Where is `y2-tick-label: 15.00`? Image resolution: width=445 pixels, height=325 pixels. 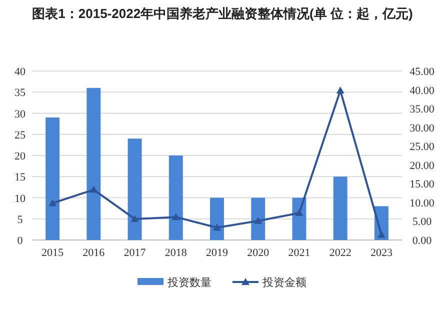 y2-tick-label: 15.00 is located at coordinates (422, 184).